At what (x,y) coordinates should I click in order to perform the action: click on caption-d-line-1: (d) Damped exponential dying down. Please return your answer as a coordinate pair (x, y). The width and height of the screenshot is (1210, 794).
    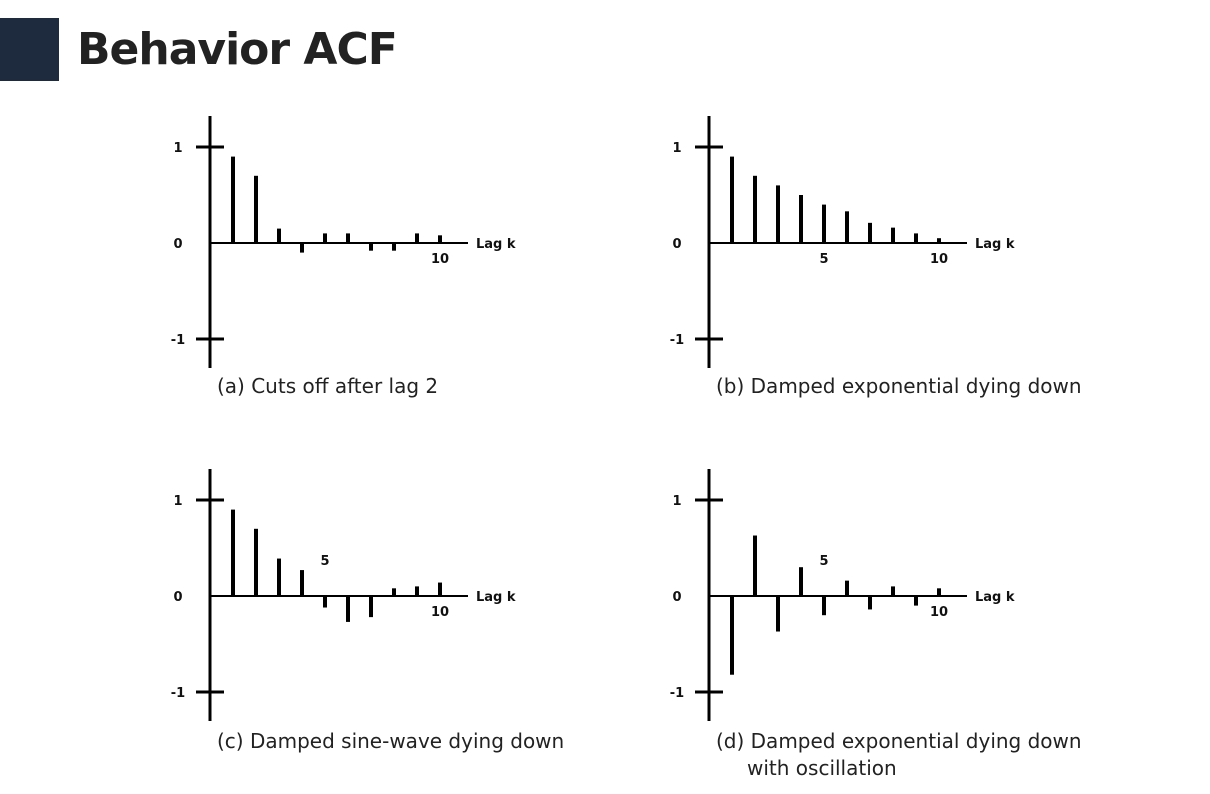
    Looking at the image, I should click on (899, 741).